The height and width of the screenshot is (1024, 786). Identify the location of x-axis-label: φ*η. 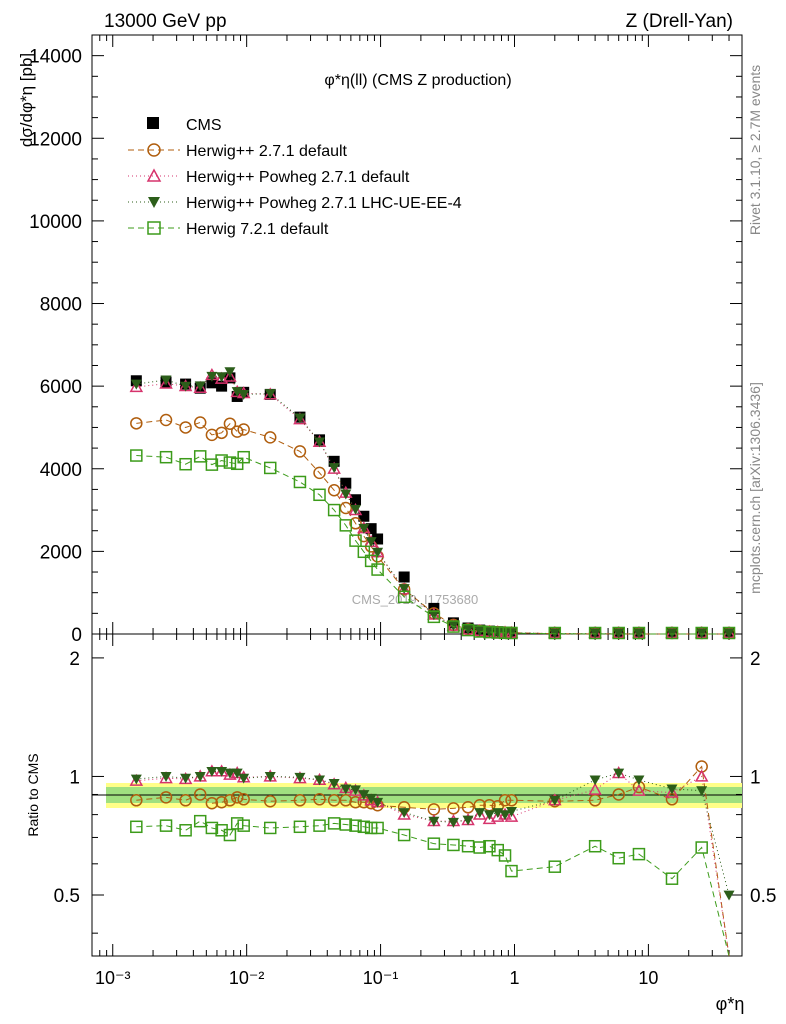
(730, 1004).